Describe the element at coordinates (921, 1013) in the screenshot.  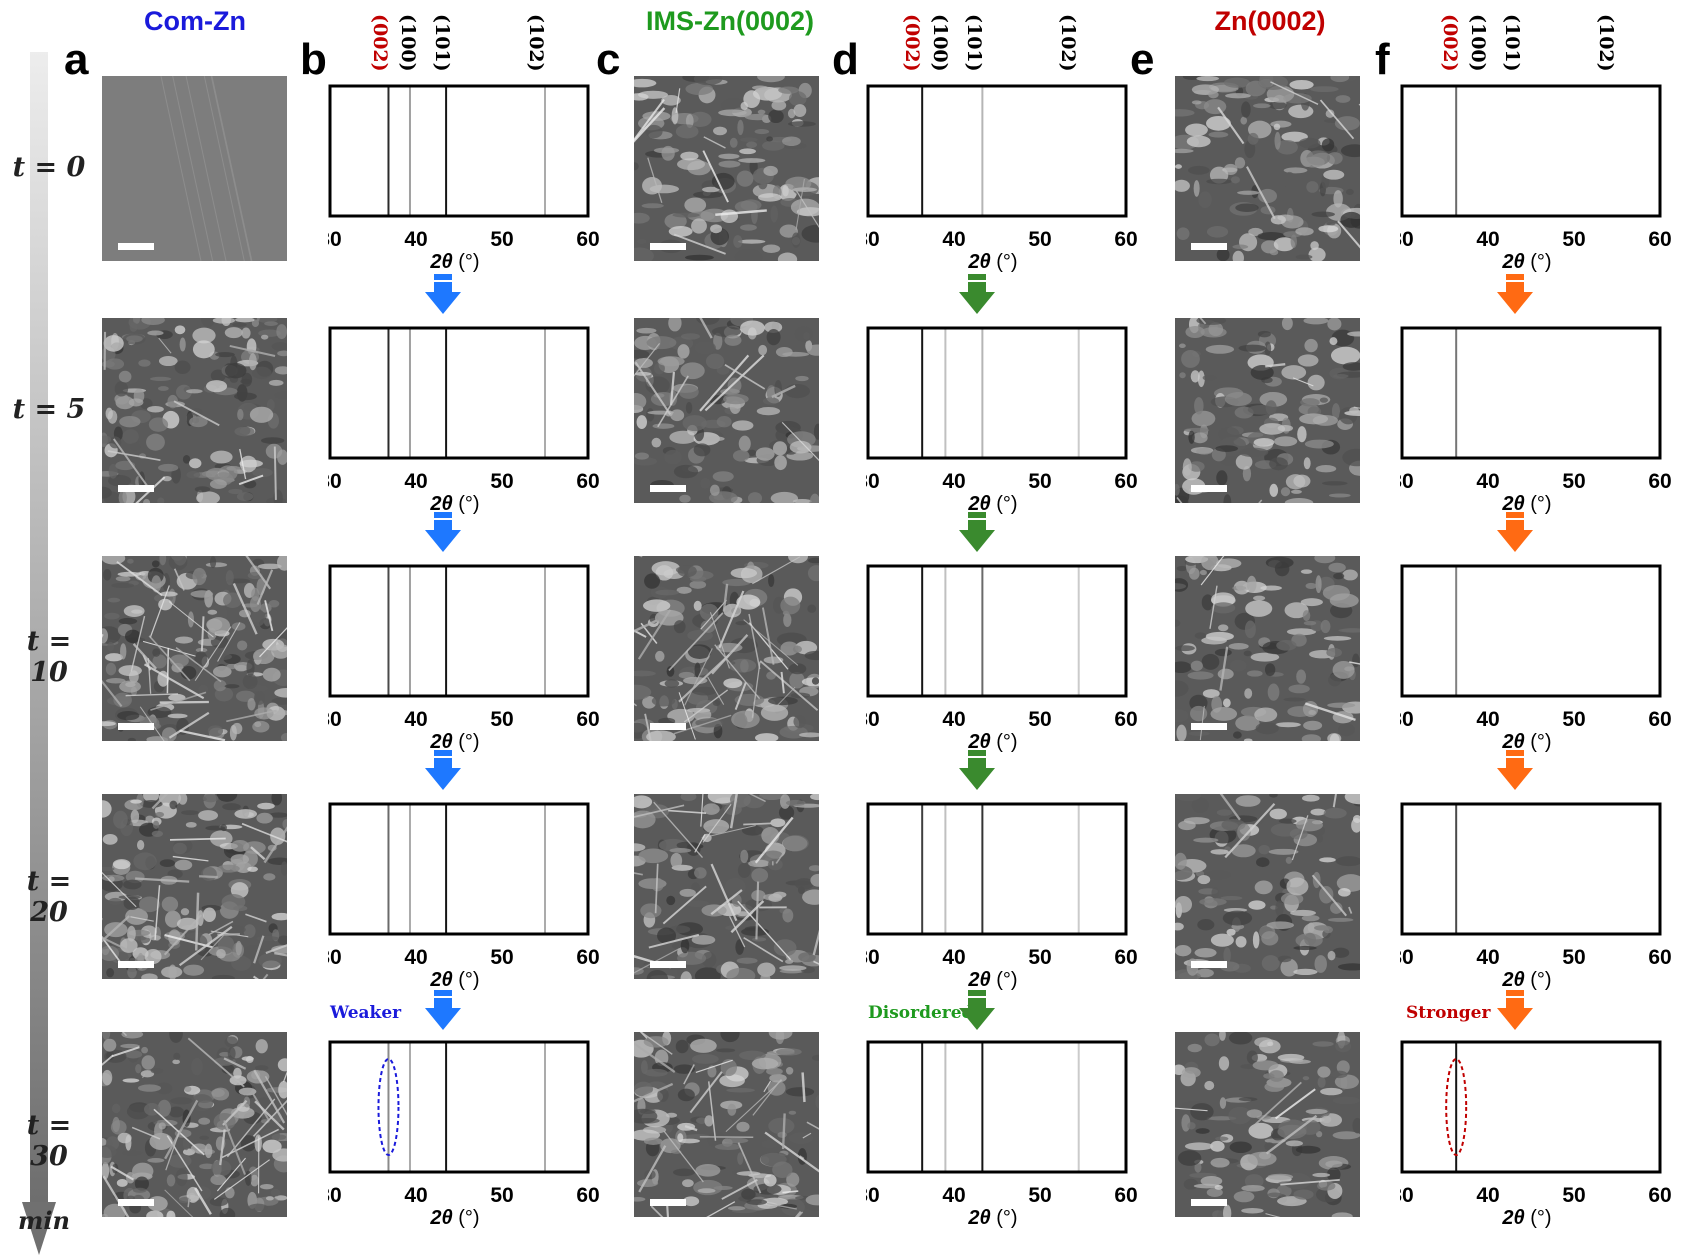
I see `annotation-disordered: Disordered` at that location.